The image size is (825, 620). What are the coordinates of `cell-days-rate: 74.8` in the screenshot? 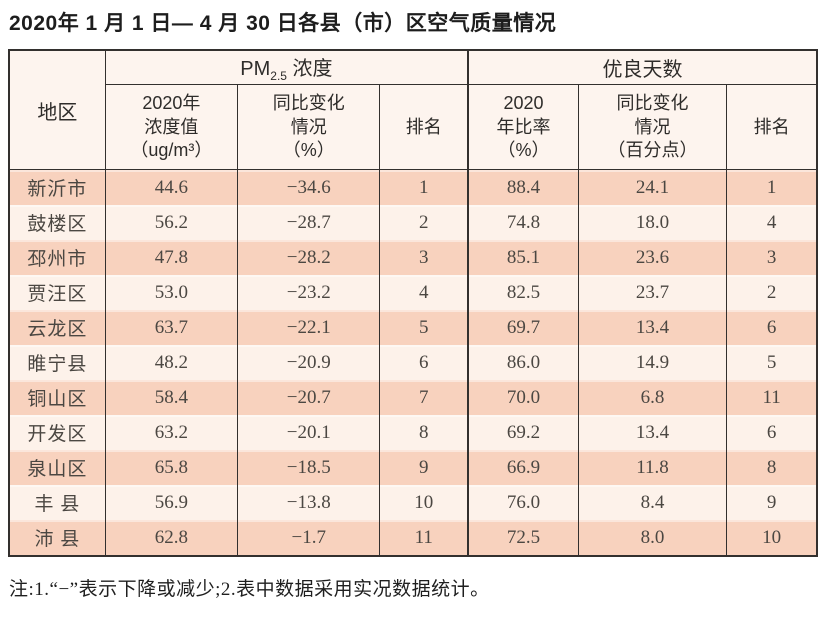 It's located at (523, 223).